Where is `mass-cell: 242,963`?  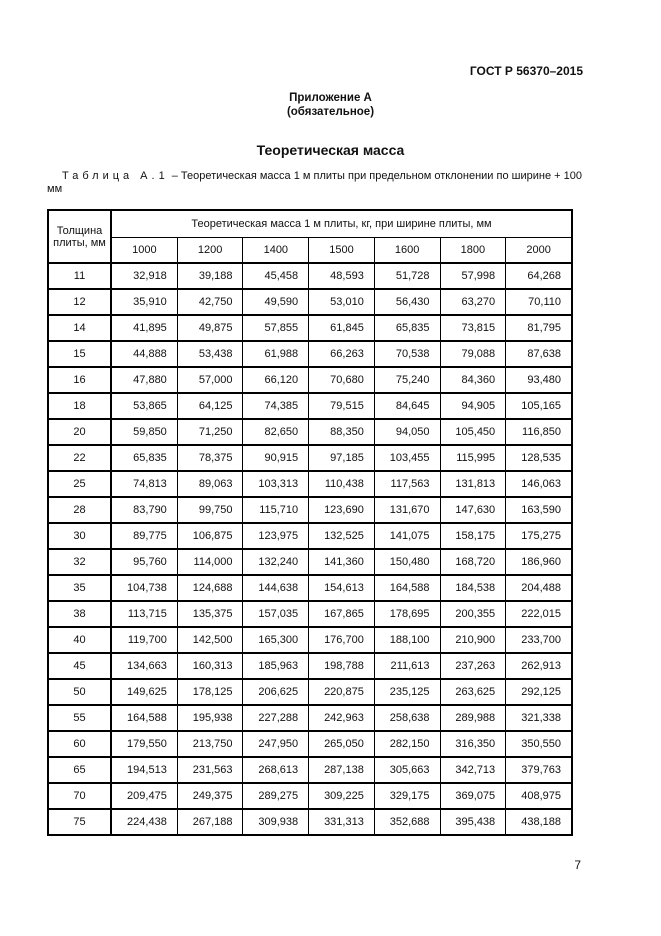
mass-cell: 242,963 is located at coordinates (341, 718).